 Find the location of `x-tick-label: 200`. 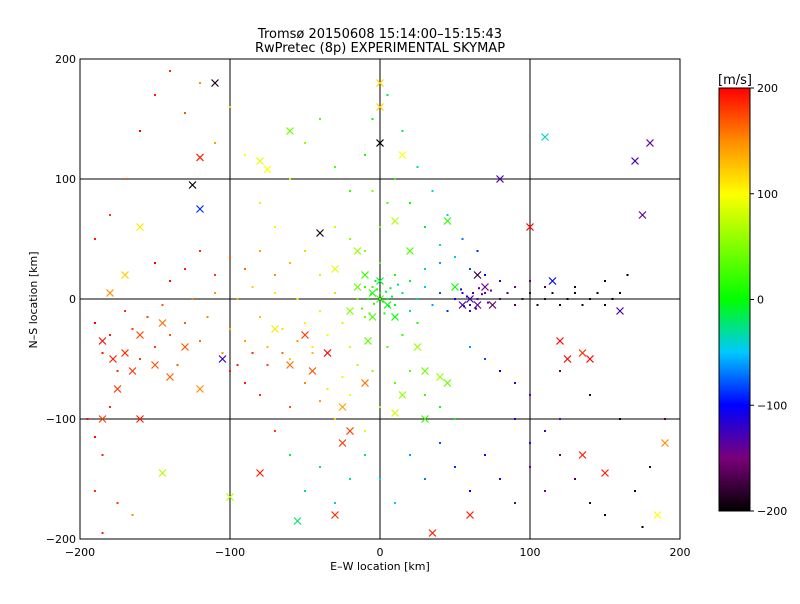

x-tick-label: 200 is located at coordinates (680, 552).